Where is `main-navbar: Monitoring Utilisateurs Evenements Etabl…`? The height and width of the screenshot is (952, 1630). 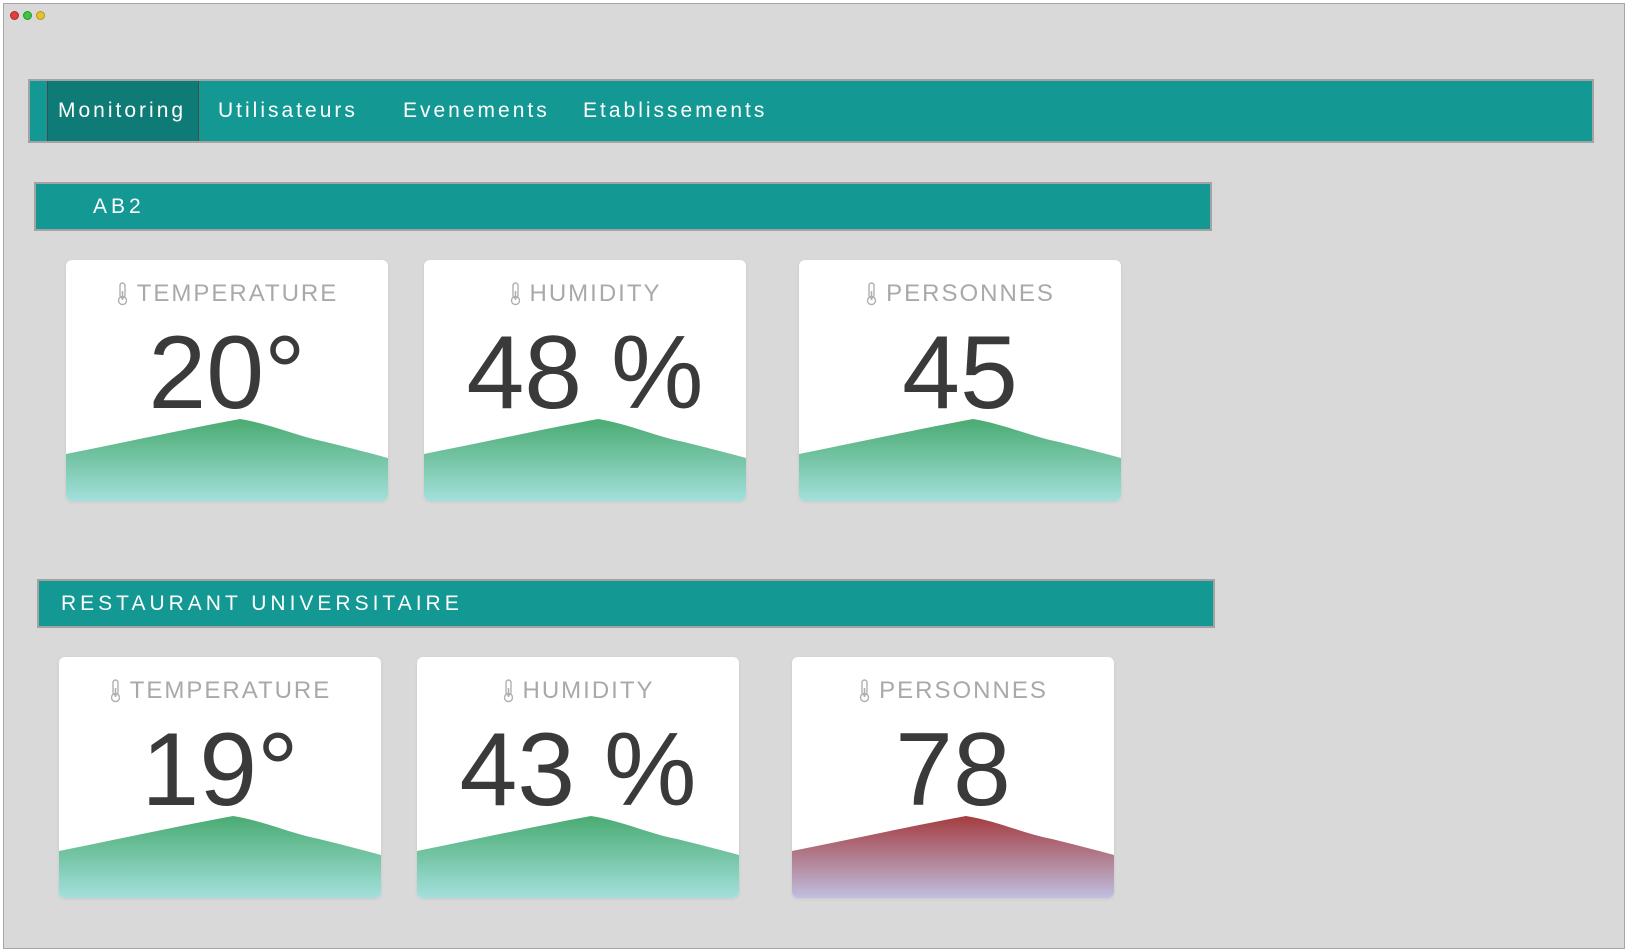 main-navbar: Monitoring Utilisateurs Evenements Etabl… is located at coordinates (811, 111).